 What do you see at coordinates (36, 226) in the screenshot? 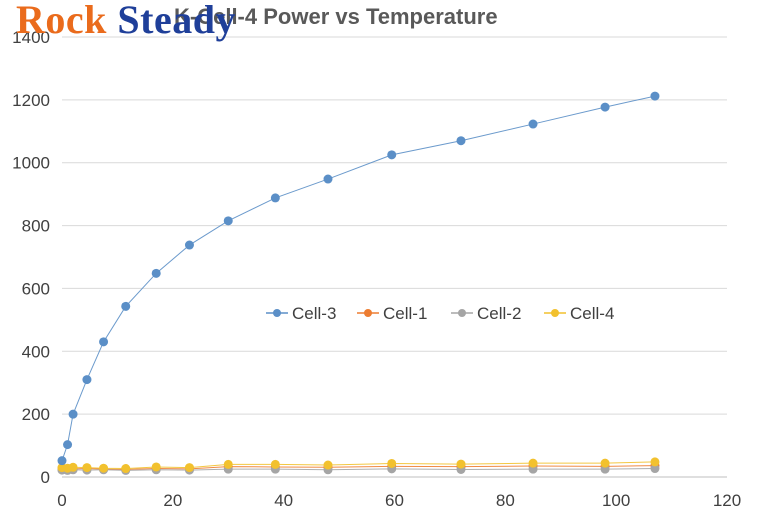
I see `y-tick-label: 800` at bounding box center [36, 226].